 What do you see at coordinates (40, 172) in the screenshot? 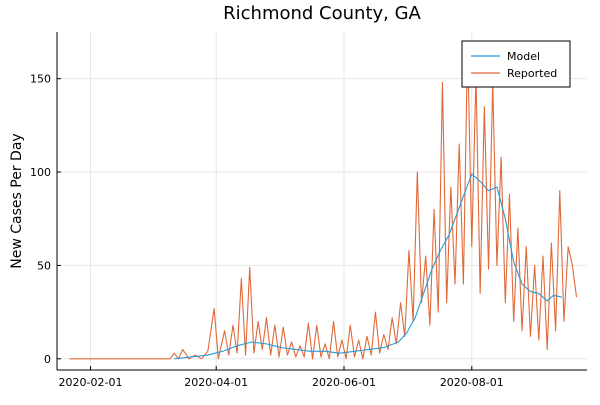
I see `y-tick-label: 100` at bounding box center [40, 172].